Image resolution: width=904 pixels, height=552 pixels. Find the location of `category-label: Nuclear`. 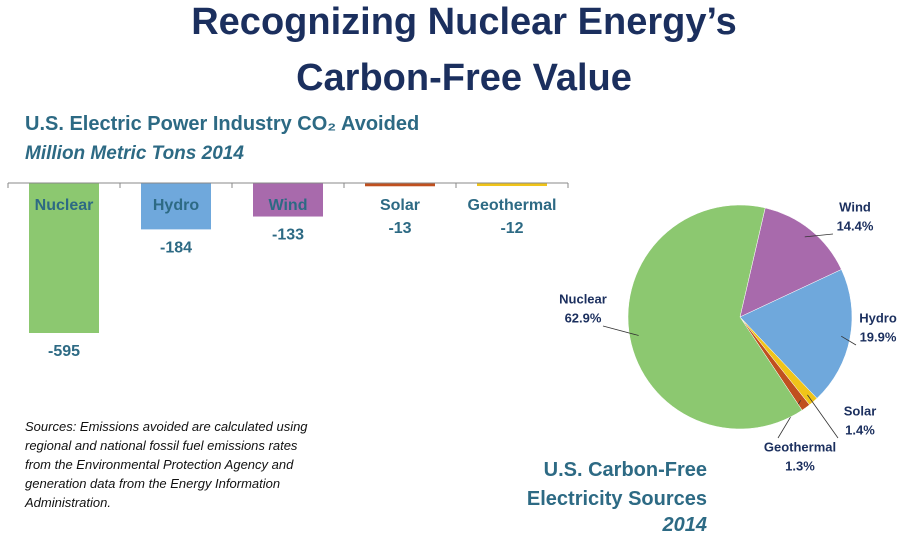

category-label: Nuclear is located at coordinates (64, 205).